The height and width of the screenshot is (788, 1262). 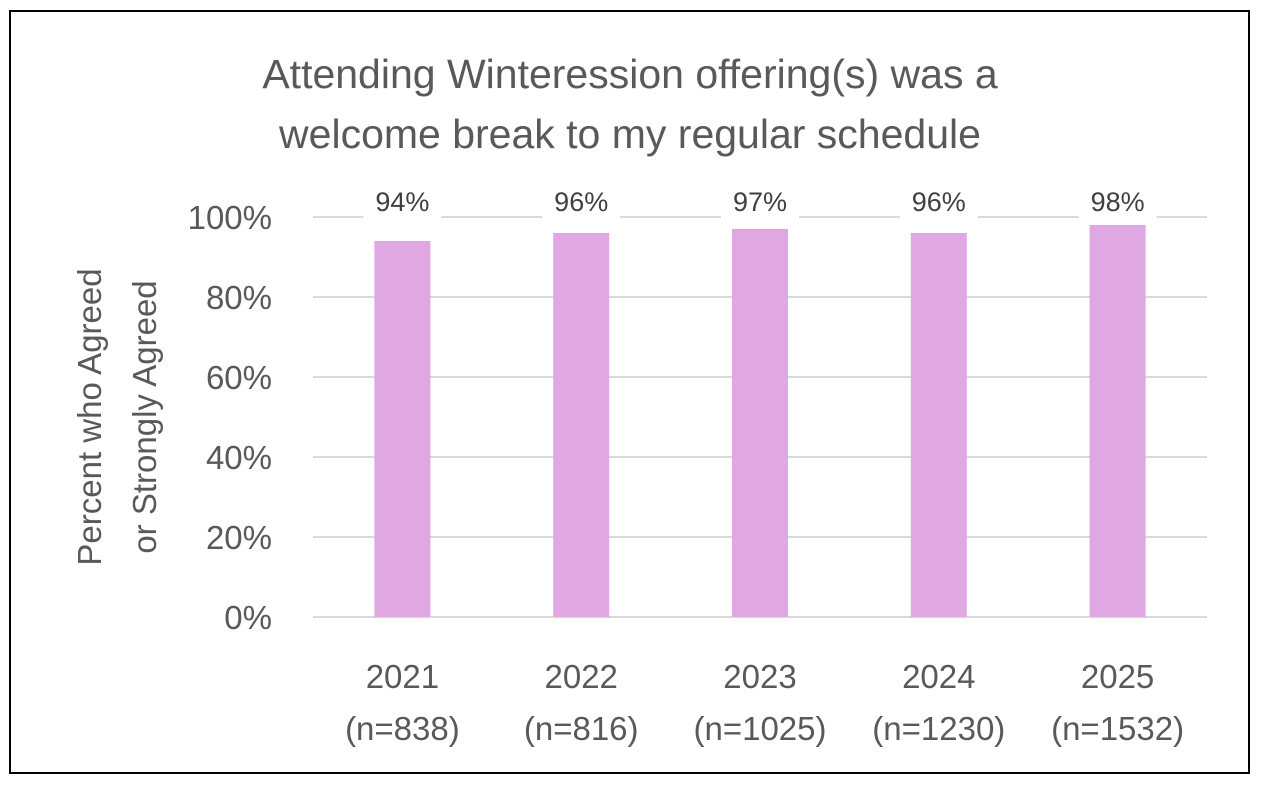 What do you see at coordinates (1117, 728) in the screenshot?
I see `x-category-count: (n=1532)` at bounding box center [1117, 728].